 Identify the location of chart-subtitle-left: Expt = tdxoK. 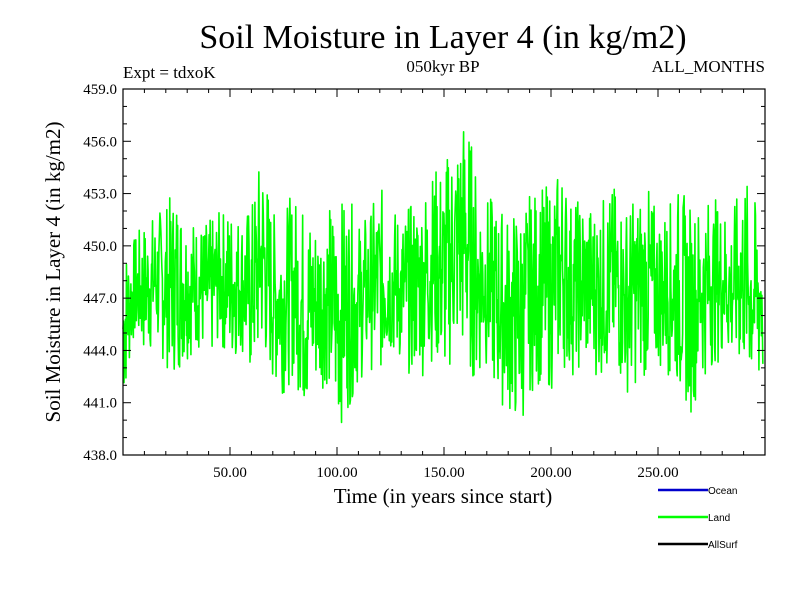
(169, 72).